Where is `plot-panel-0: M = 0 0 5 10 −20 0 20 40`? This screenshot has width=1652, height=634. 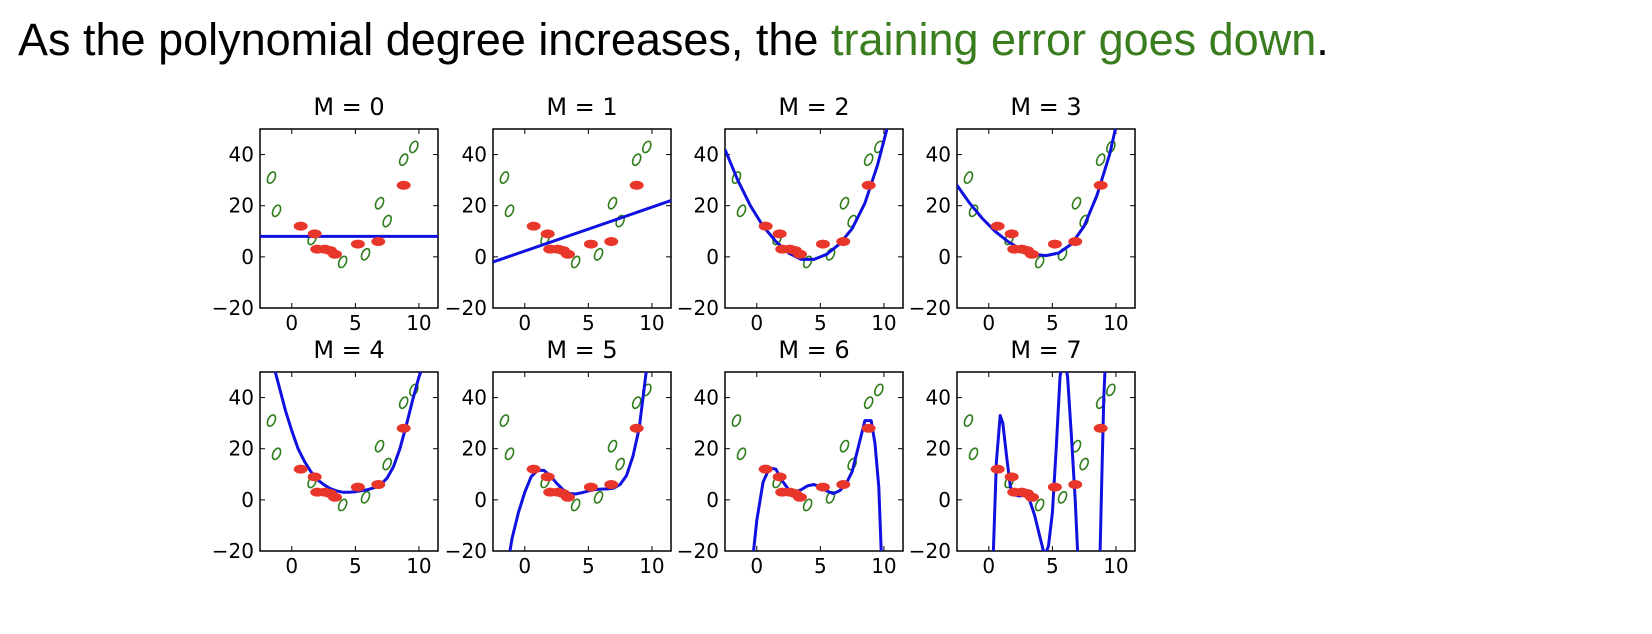
plot-panel-0: M = 0 0 5 10 −20 0 20 40 is located at coordinates (325, 214).